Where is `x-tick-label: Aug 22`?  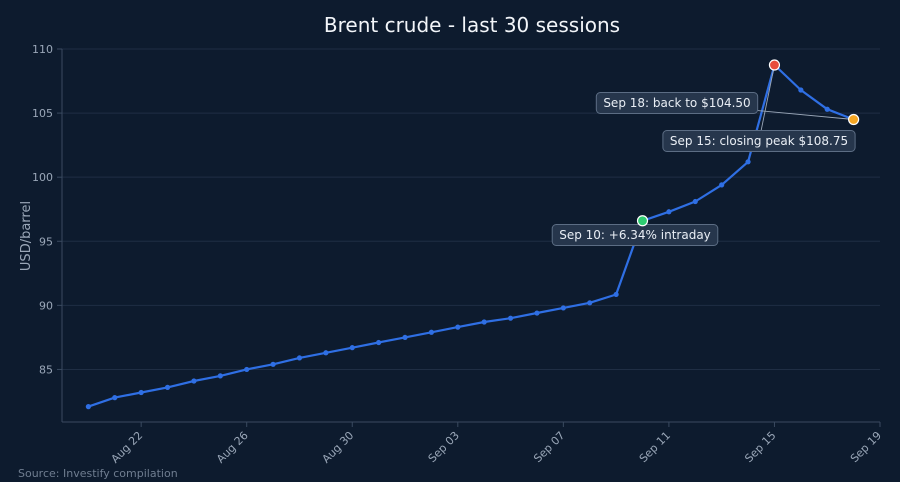 x-tick-label: Aug 22 is located at coordinates (127, 447).